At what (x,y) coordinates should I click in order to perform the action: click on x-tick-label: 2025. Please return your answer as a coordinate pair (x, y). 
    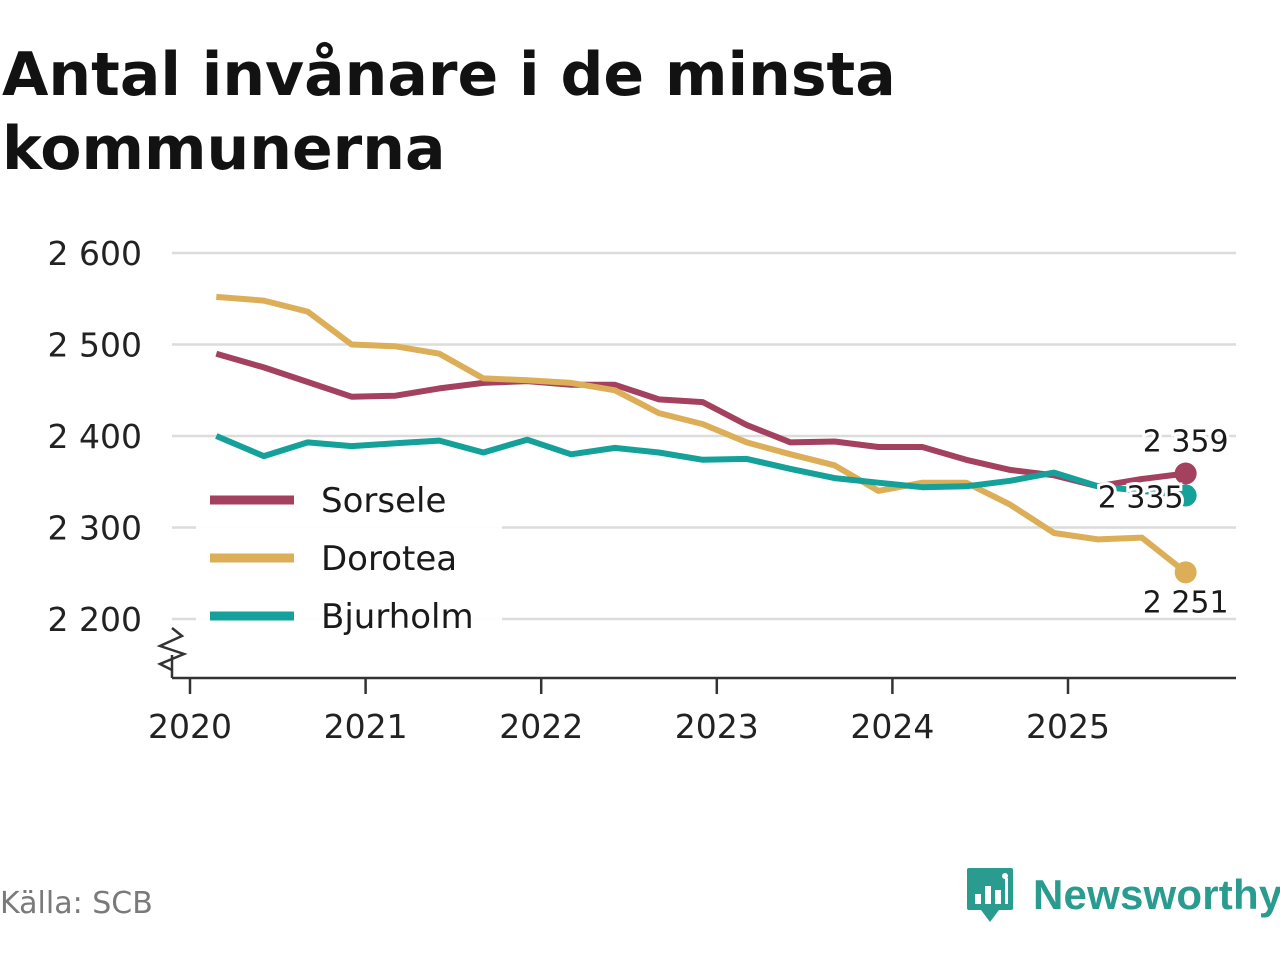
    Looking at the image, I should click on (1068, 726).